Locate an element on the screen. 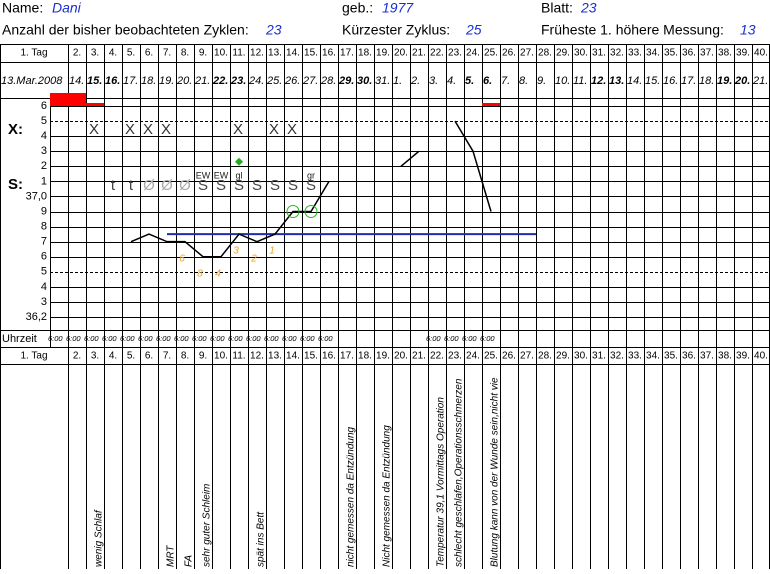 The height and width of the screenshot is (574, 770). date: 19. is located at coordinates (166, 81).